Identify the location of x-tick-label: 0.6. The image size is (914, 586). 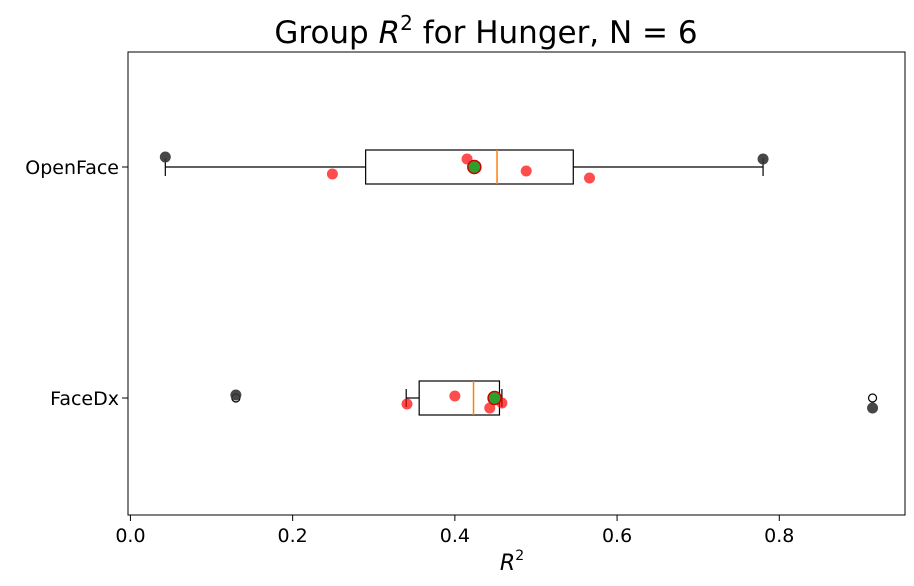
(617, 536).